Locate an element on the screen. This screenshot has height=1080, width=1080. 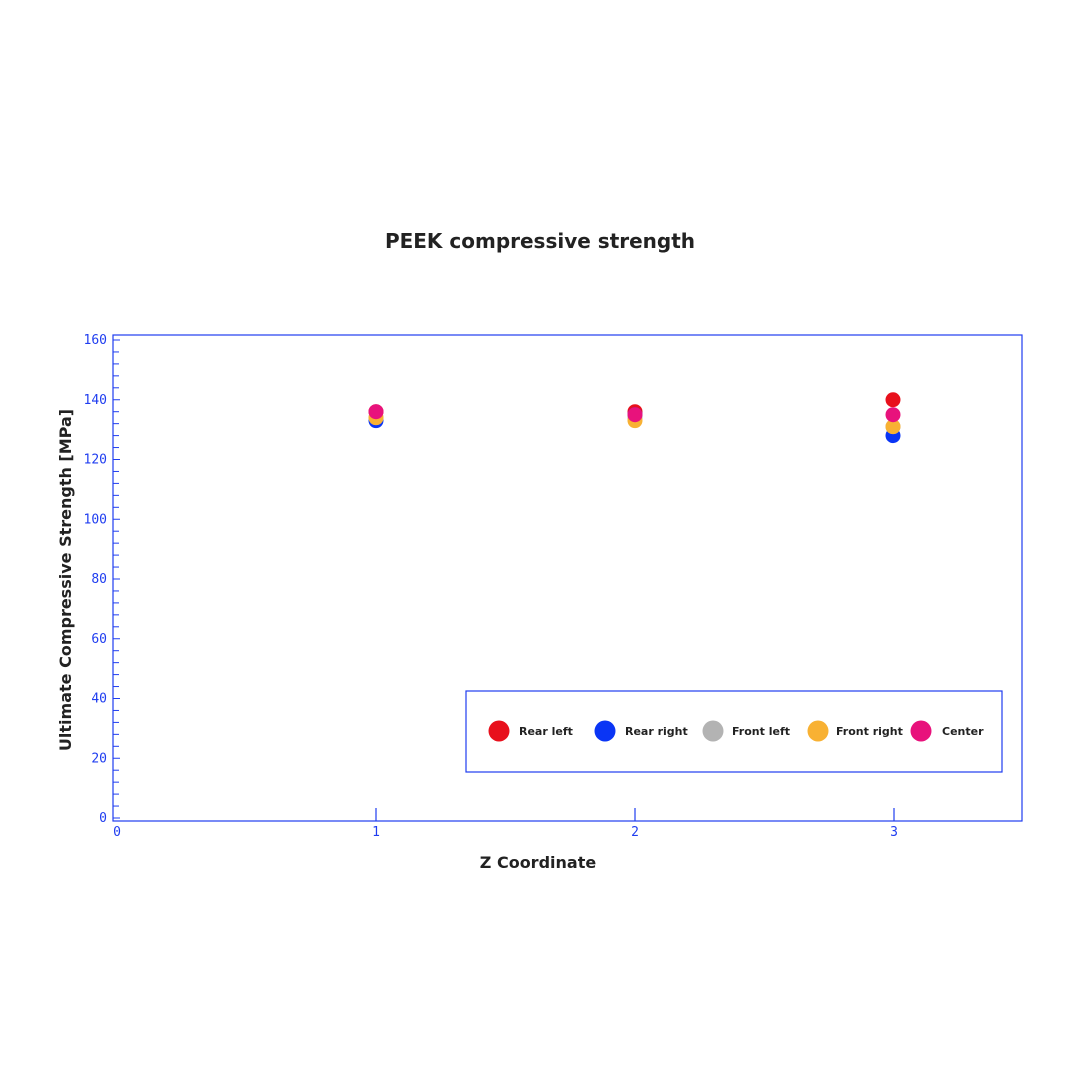
legend-marker-front-right is located at coordinates (818, 731).